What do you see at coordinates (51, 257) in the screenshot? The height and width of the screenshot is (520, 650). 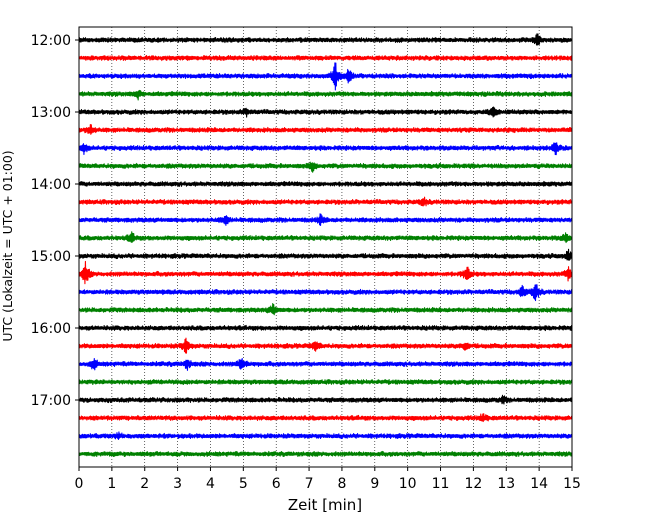 I see `y-tick-label-15:00: 15:00` at bounding box center [51, 257].